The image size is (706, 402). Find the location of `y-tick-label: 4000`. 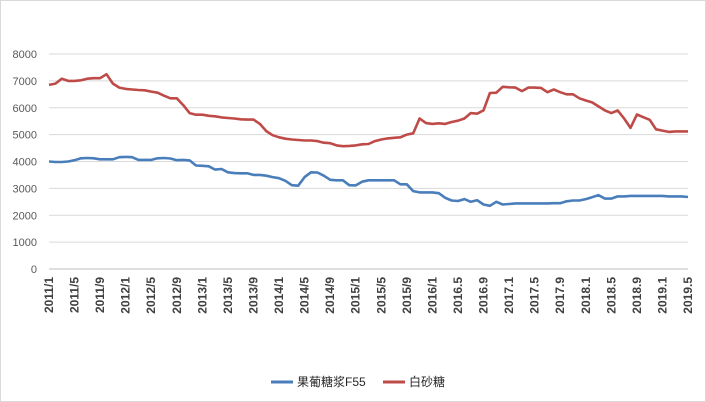

y-tick-label: 4000 is located at coordinates (25, 163).